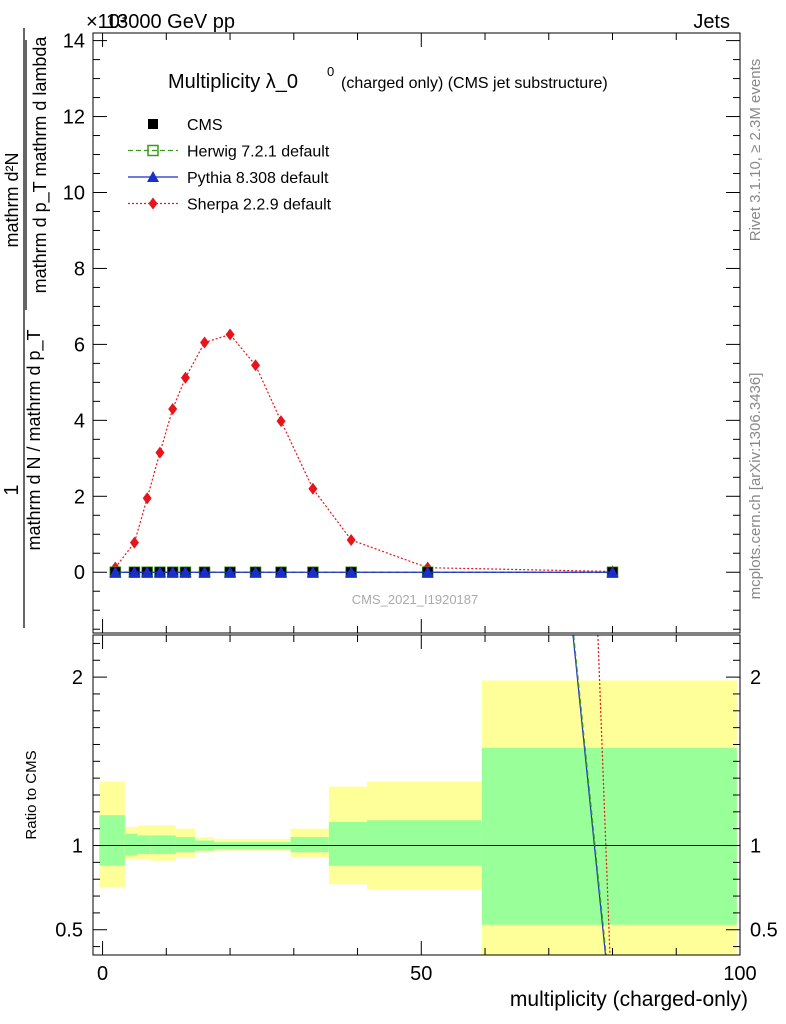 This screenshot has height=1024, width=786. Describe the element at coordinates (74, 118) in the screenshot. I see `main-ytick-label: 12` at that location.